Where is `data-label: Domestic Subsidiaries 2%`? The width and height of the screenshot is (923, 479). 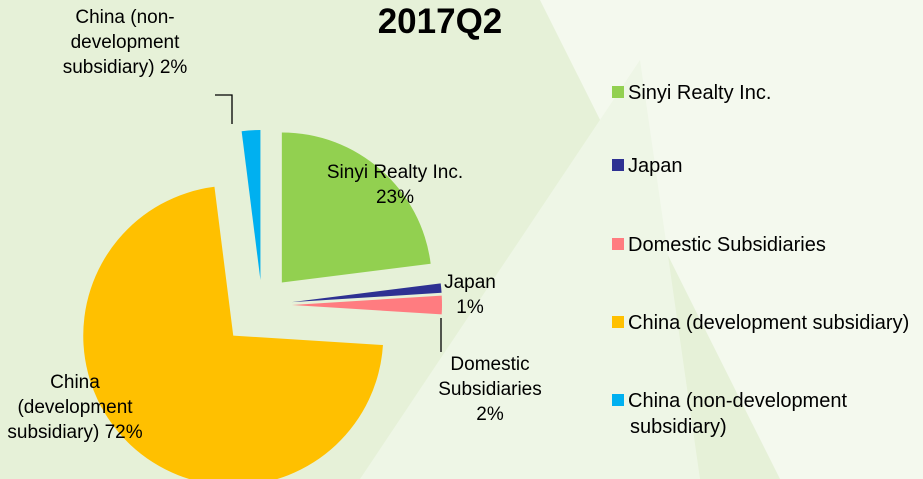
data-label: Domestic Subsidiaries 2% is located at coordinates (490, 389).